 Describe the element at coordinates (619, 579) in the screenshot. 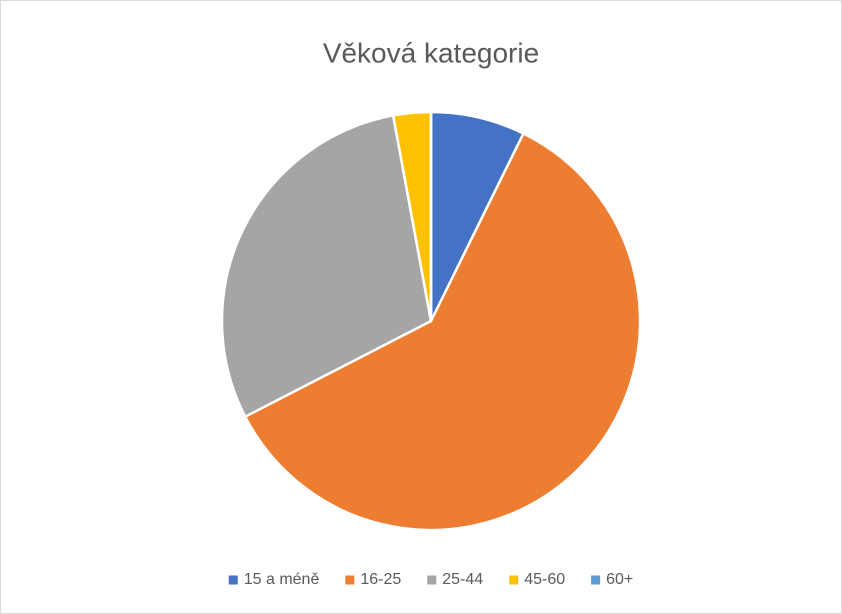

I see `legend-label: 60+` at that location.